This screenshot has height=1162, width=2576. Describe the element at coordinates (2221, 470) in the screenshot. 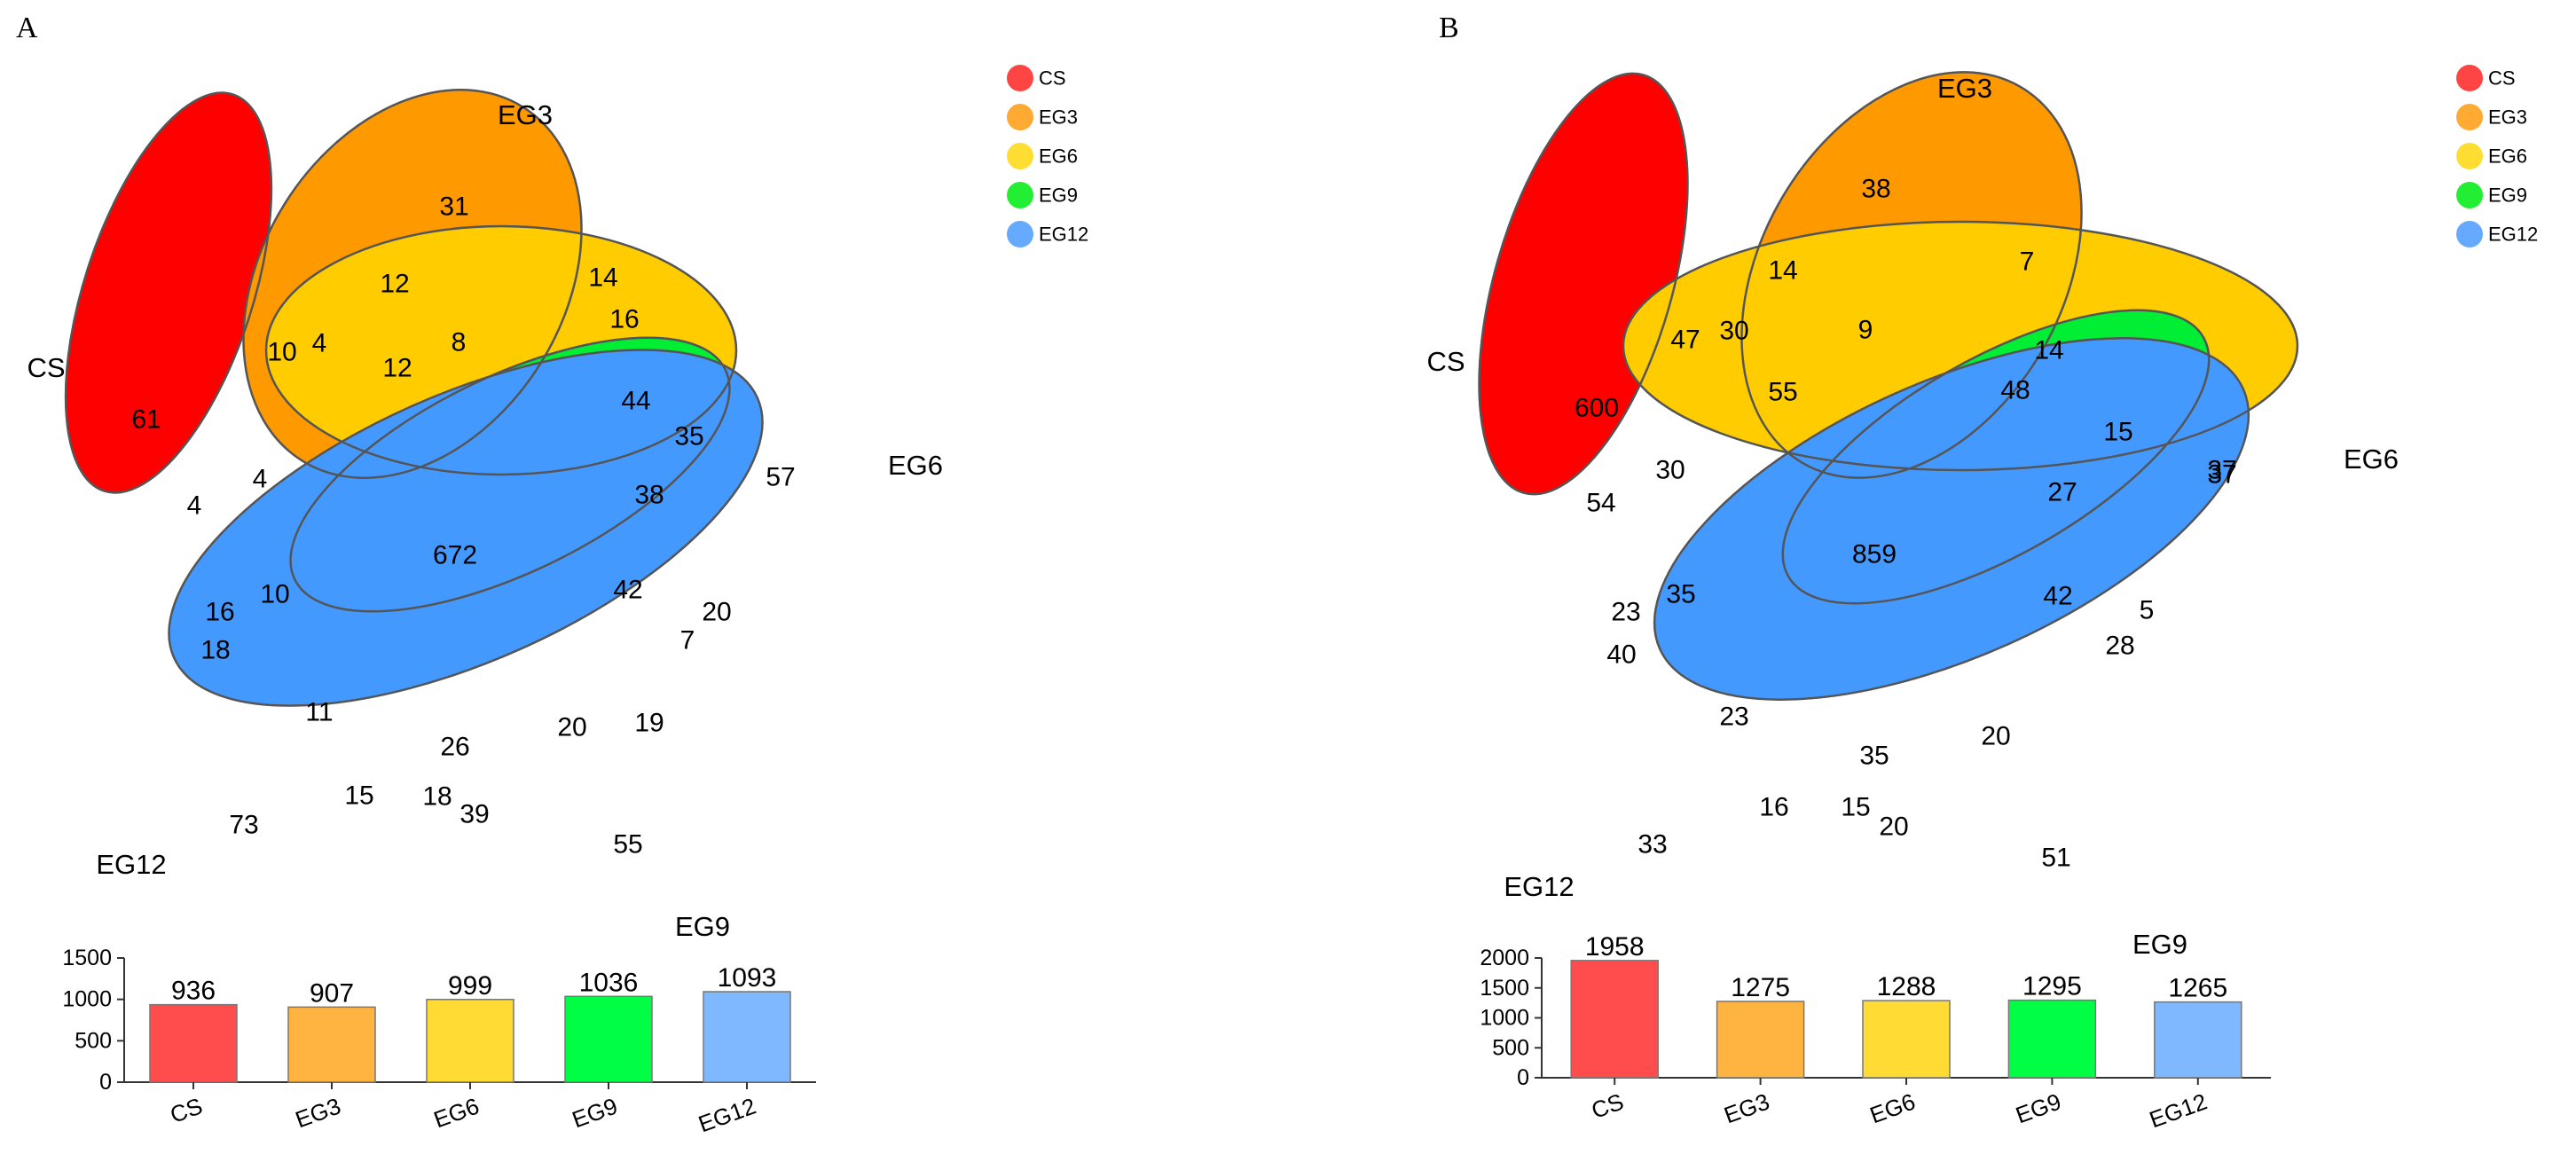

I see `region-count: 37` at that location.